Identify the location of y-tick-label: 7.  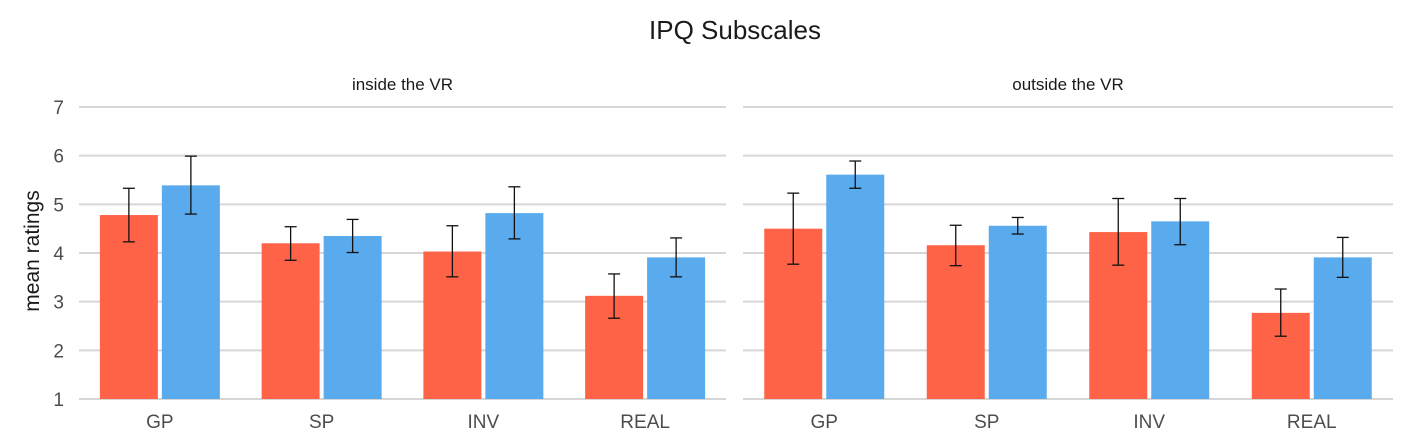
(58, 108).